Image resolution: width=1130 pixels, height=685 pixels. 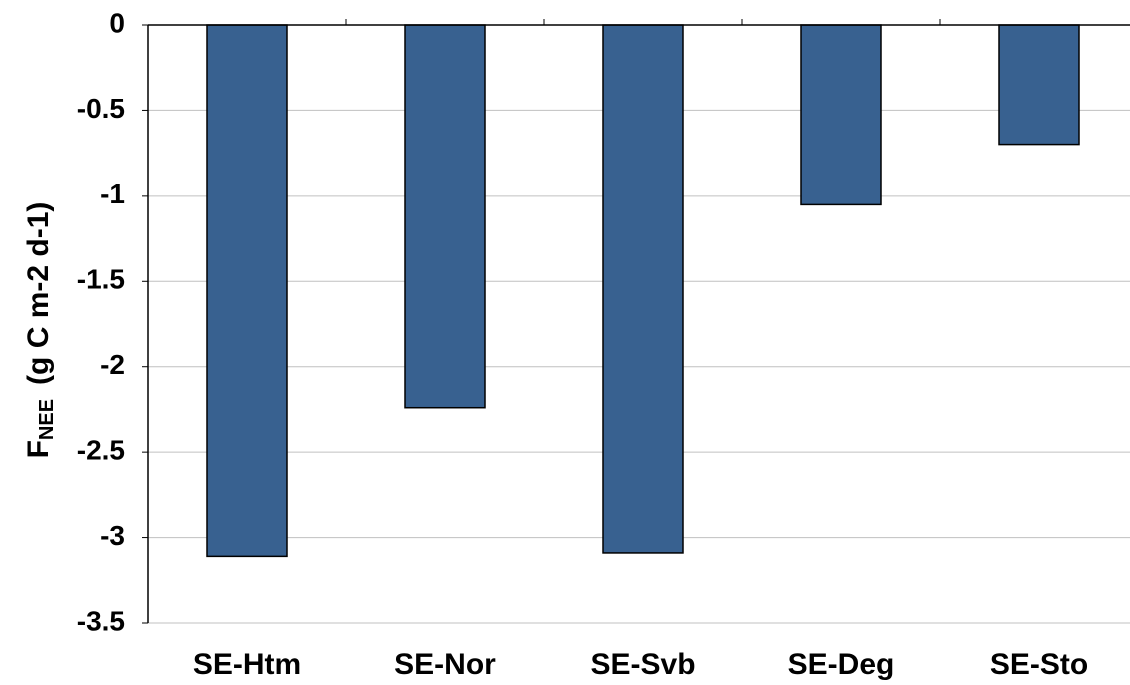 What do you see at coordinates (101, 108) in the screenshot?
I see `y-tick-label: -0.5` at bounding box center [101, 108].